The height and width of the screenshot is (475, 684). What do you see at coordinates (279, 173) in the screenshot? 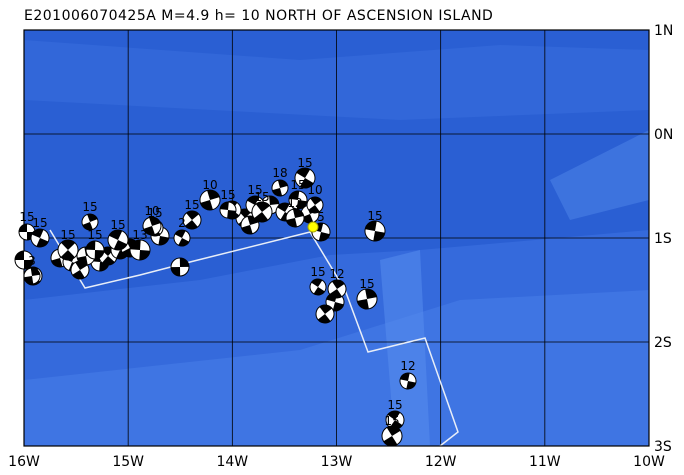
I see `depth-label: 18` at bounding box center [279, 173].